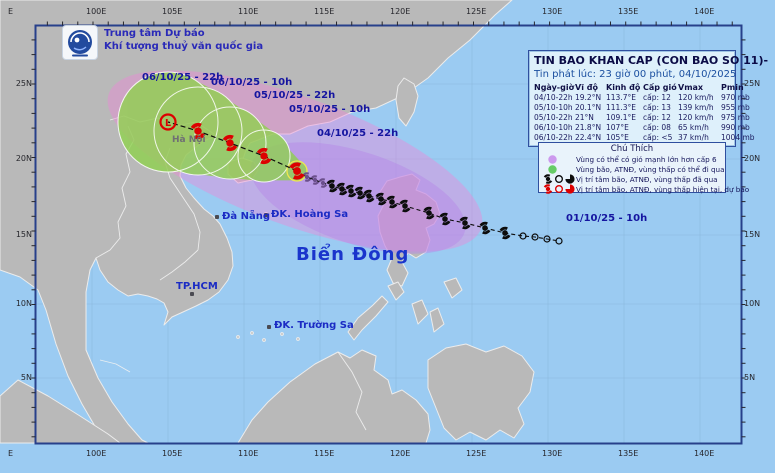 This screenshot has height=473, width=775. What do you see at coordinates (553, 127) in the screenshot?
I see `table-cell: 06/10-10h` at bounding box center [553, 127].